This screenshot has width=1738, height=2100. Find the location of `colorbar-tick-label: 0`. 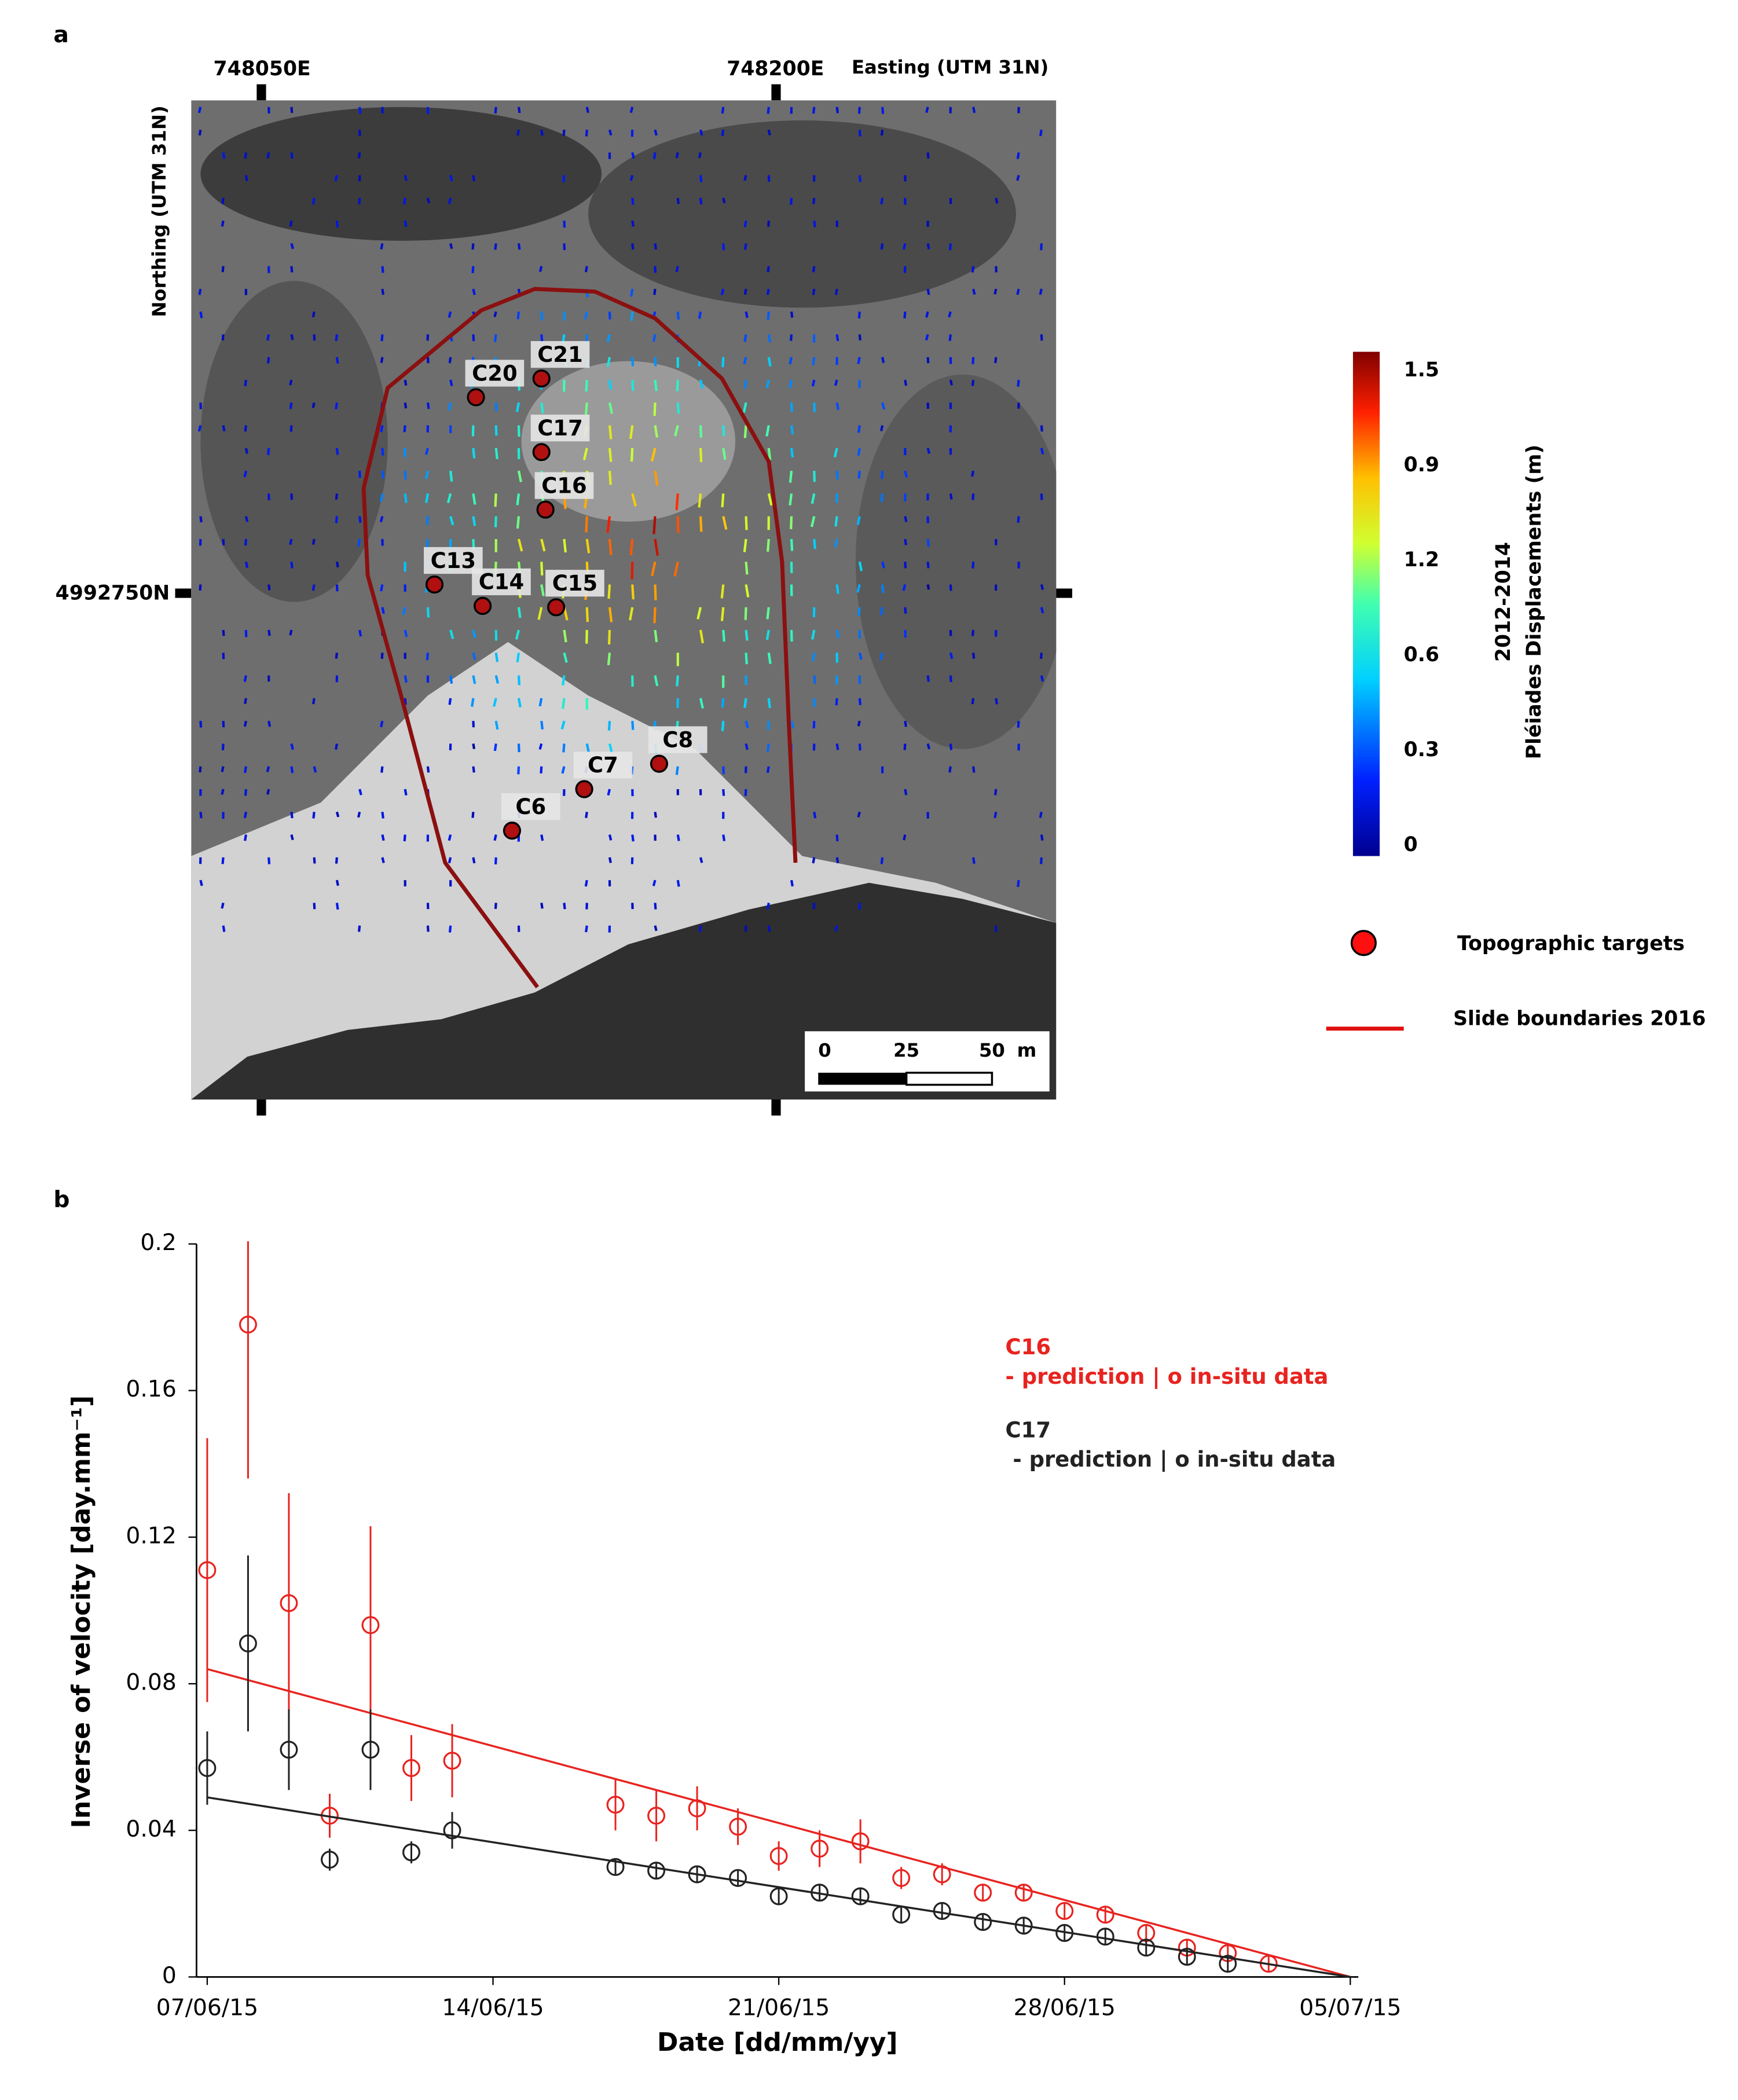

colorbar-tick-label: 0 is located at coordinates (1411, 844).